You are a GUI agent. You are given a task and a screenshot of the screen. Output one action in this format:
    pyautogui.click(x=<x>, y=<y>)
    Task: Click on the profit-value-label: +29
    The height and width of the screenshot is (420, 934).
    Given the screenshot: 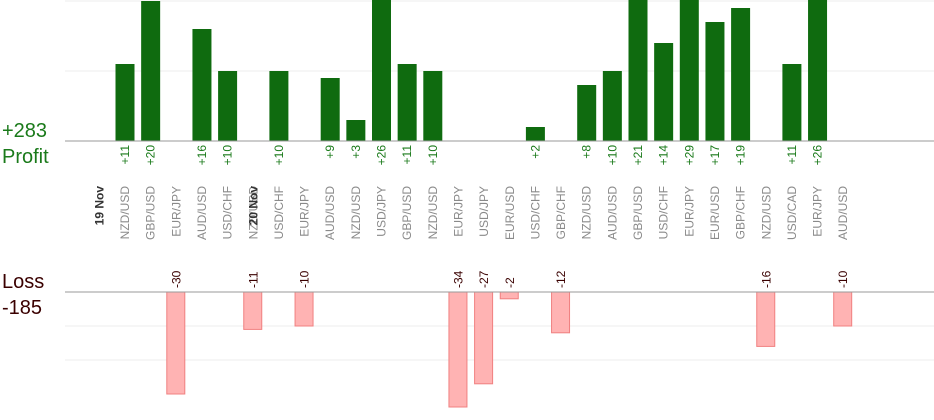 What is the action you would take?
    pyautogui.click(x=689, y=155)
    